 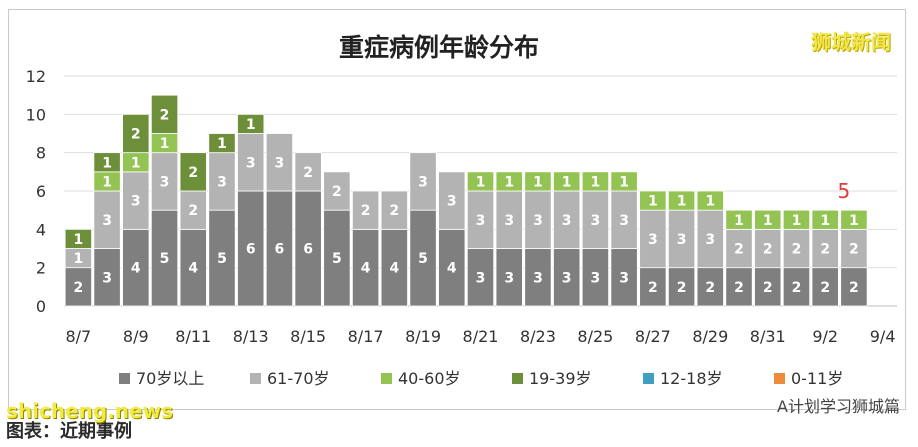 What do you see at coordinates (851, 42) in the screenshot?
I see `brand-logo-text: 狮城新闻` at bounding box center [851, 42].